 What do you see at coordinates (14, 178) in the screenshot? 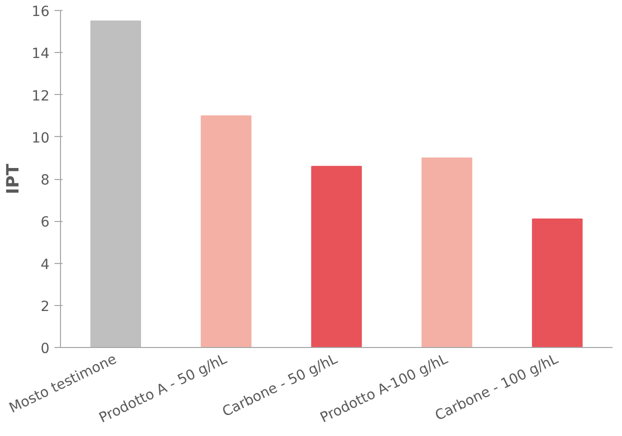
I see `y-axis-title: IPT` at bounding box center [14, 178].